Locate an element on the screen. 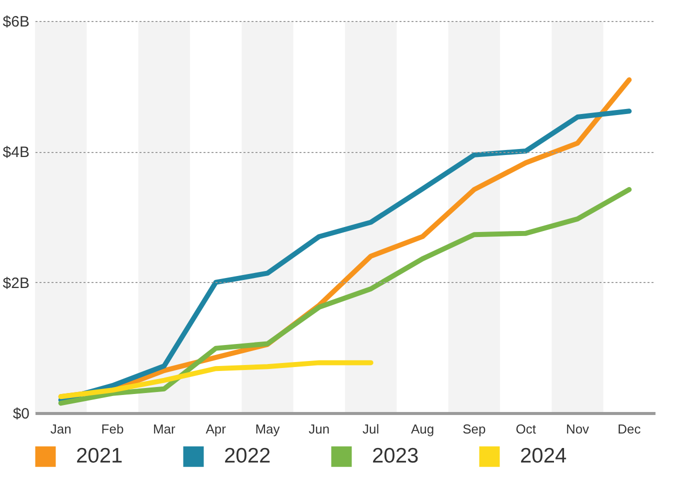  legend-label: 2021 is located at coordinates (99, 456).